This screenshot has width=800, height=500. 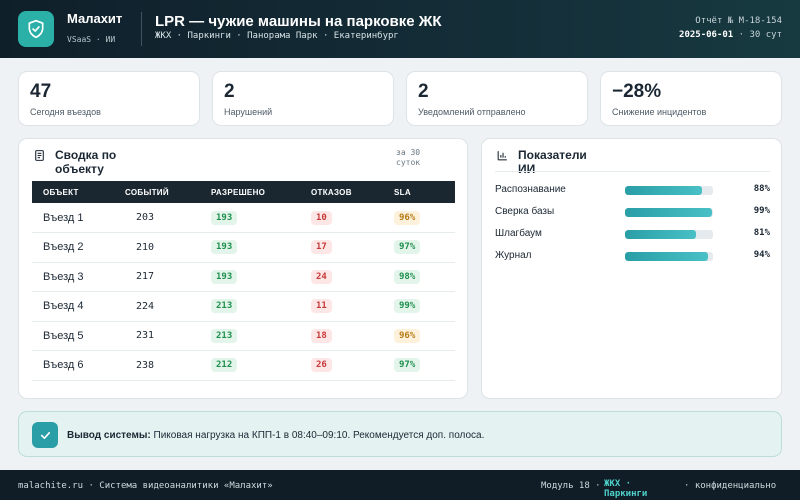 What do you see at coordinates (738, 21) in the screenshot?
I see `report-id: Отчёт № M-18-154` at bounding box center [738, 21].